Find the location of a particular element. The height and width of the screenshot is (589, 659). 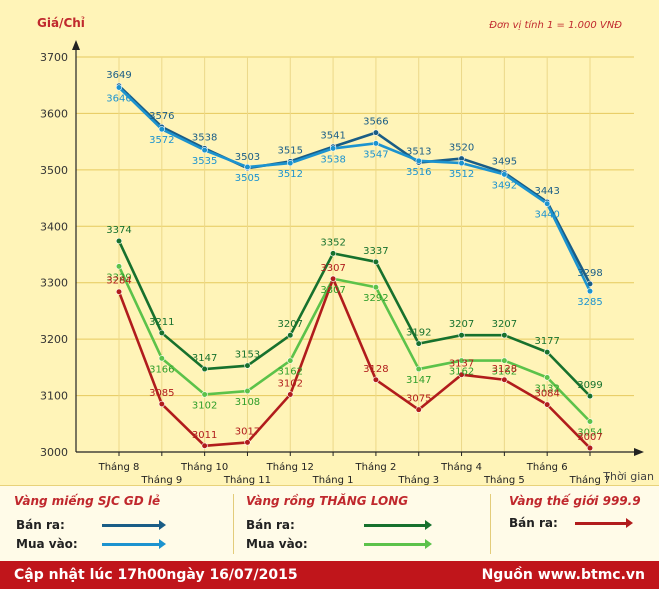

y-axis-title: Giá/Chỉ is located at coordinates (61, 23).